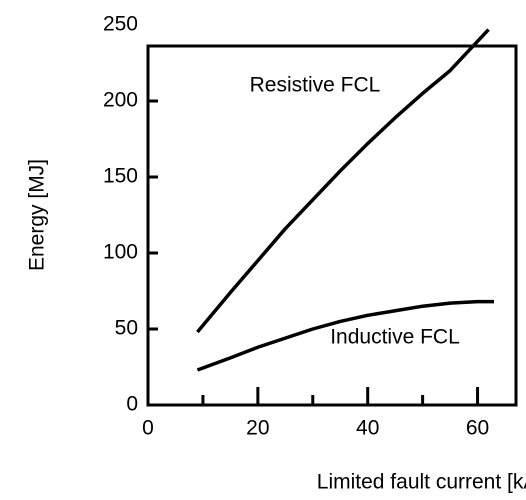 Image resolution: width=526 pixels, height=500 pixels. What do you see at coordinates (126, 328) in the screenshot?
I see `y-tick-label: 50` at bounding box center [126, 328].